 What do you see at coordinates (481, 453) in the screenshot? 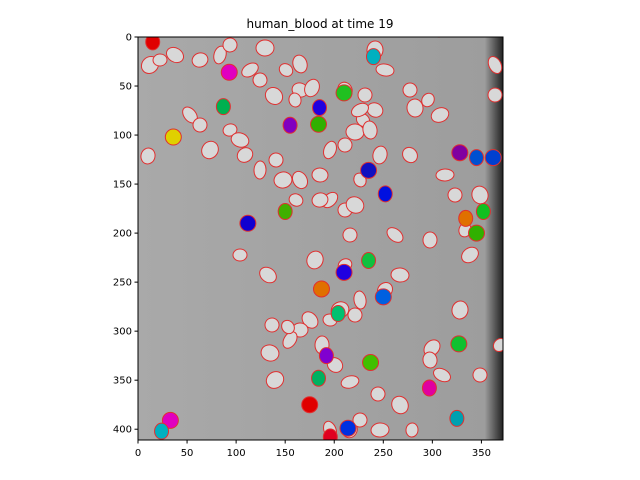
I see `x-tick-label: 350` at bounding box center [481, 453].